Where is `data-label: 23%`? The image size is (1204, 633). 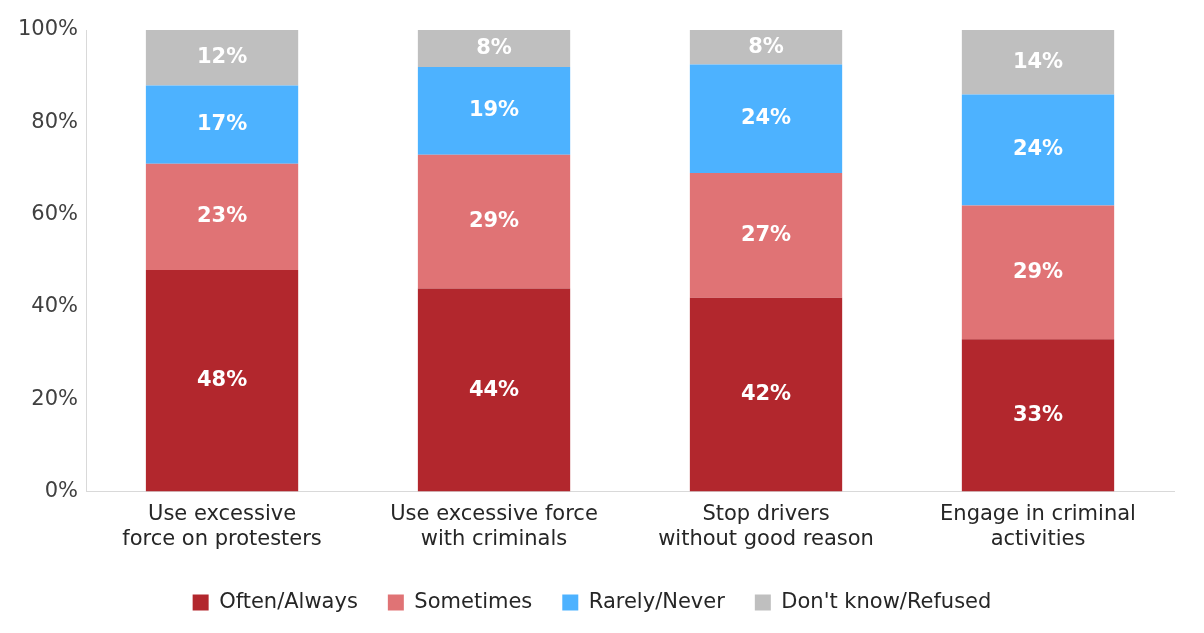 data-label: 23% is located at coordinates (222, 215).